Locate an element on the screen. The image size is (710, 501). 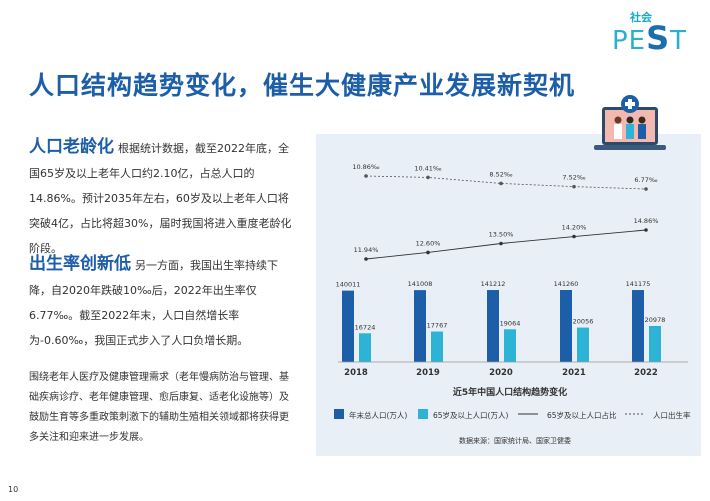
page-number: 10 is located at coordinates (13, 489).